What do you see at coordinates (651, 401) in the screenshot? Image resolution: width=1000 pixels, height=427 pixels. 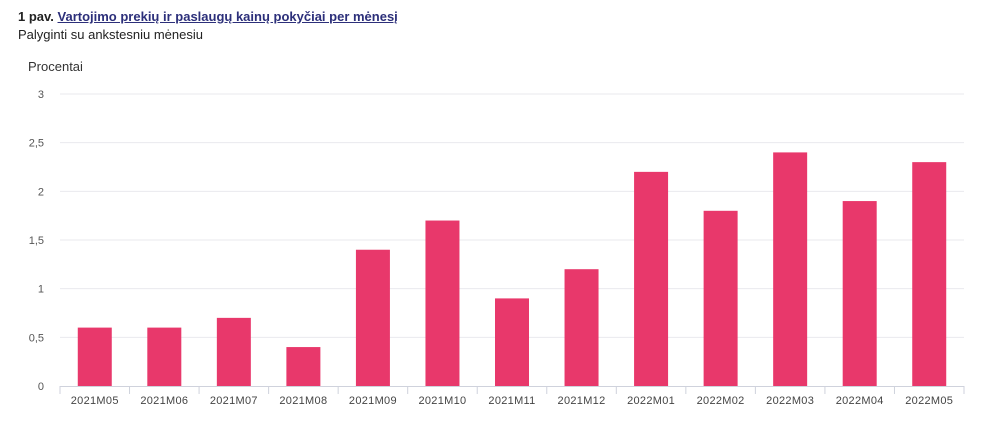 I see `x-tick-label: 2022M01` at bounding box center [651, 401].